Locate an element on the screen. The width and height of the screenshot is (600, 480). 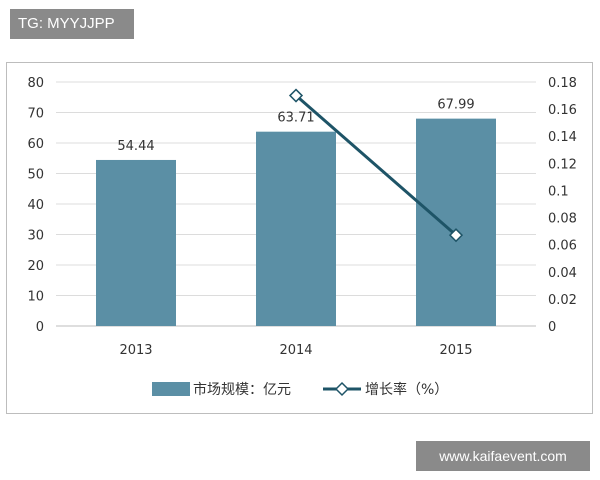
y-right-tick-label: 0.12 is located at coordinates (562, 164).